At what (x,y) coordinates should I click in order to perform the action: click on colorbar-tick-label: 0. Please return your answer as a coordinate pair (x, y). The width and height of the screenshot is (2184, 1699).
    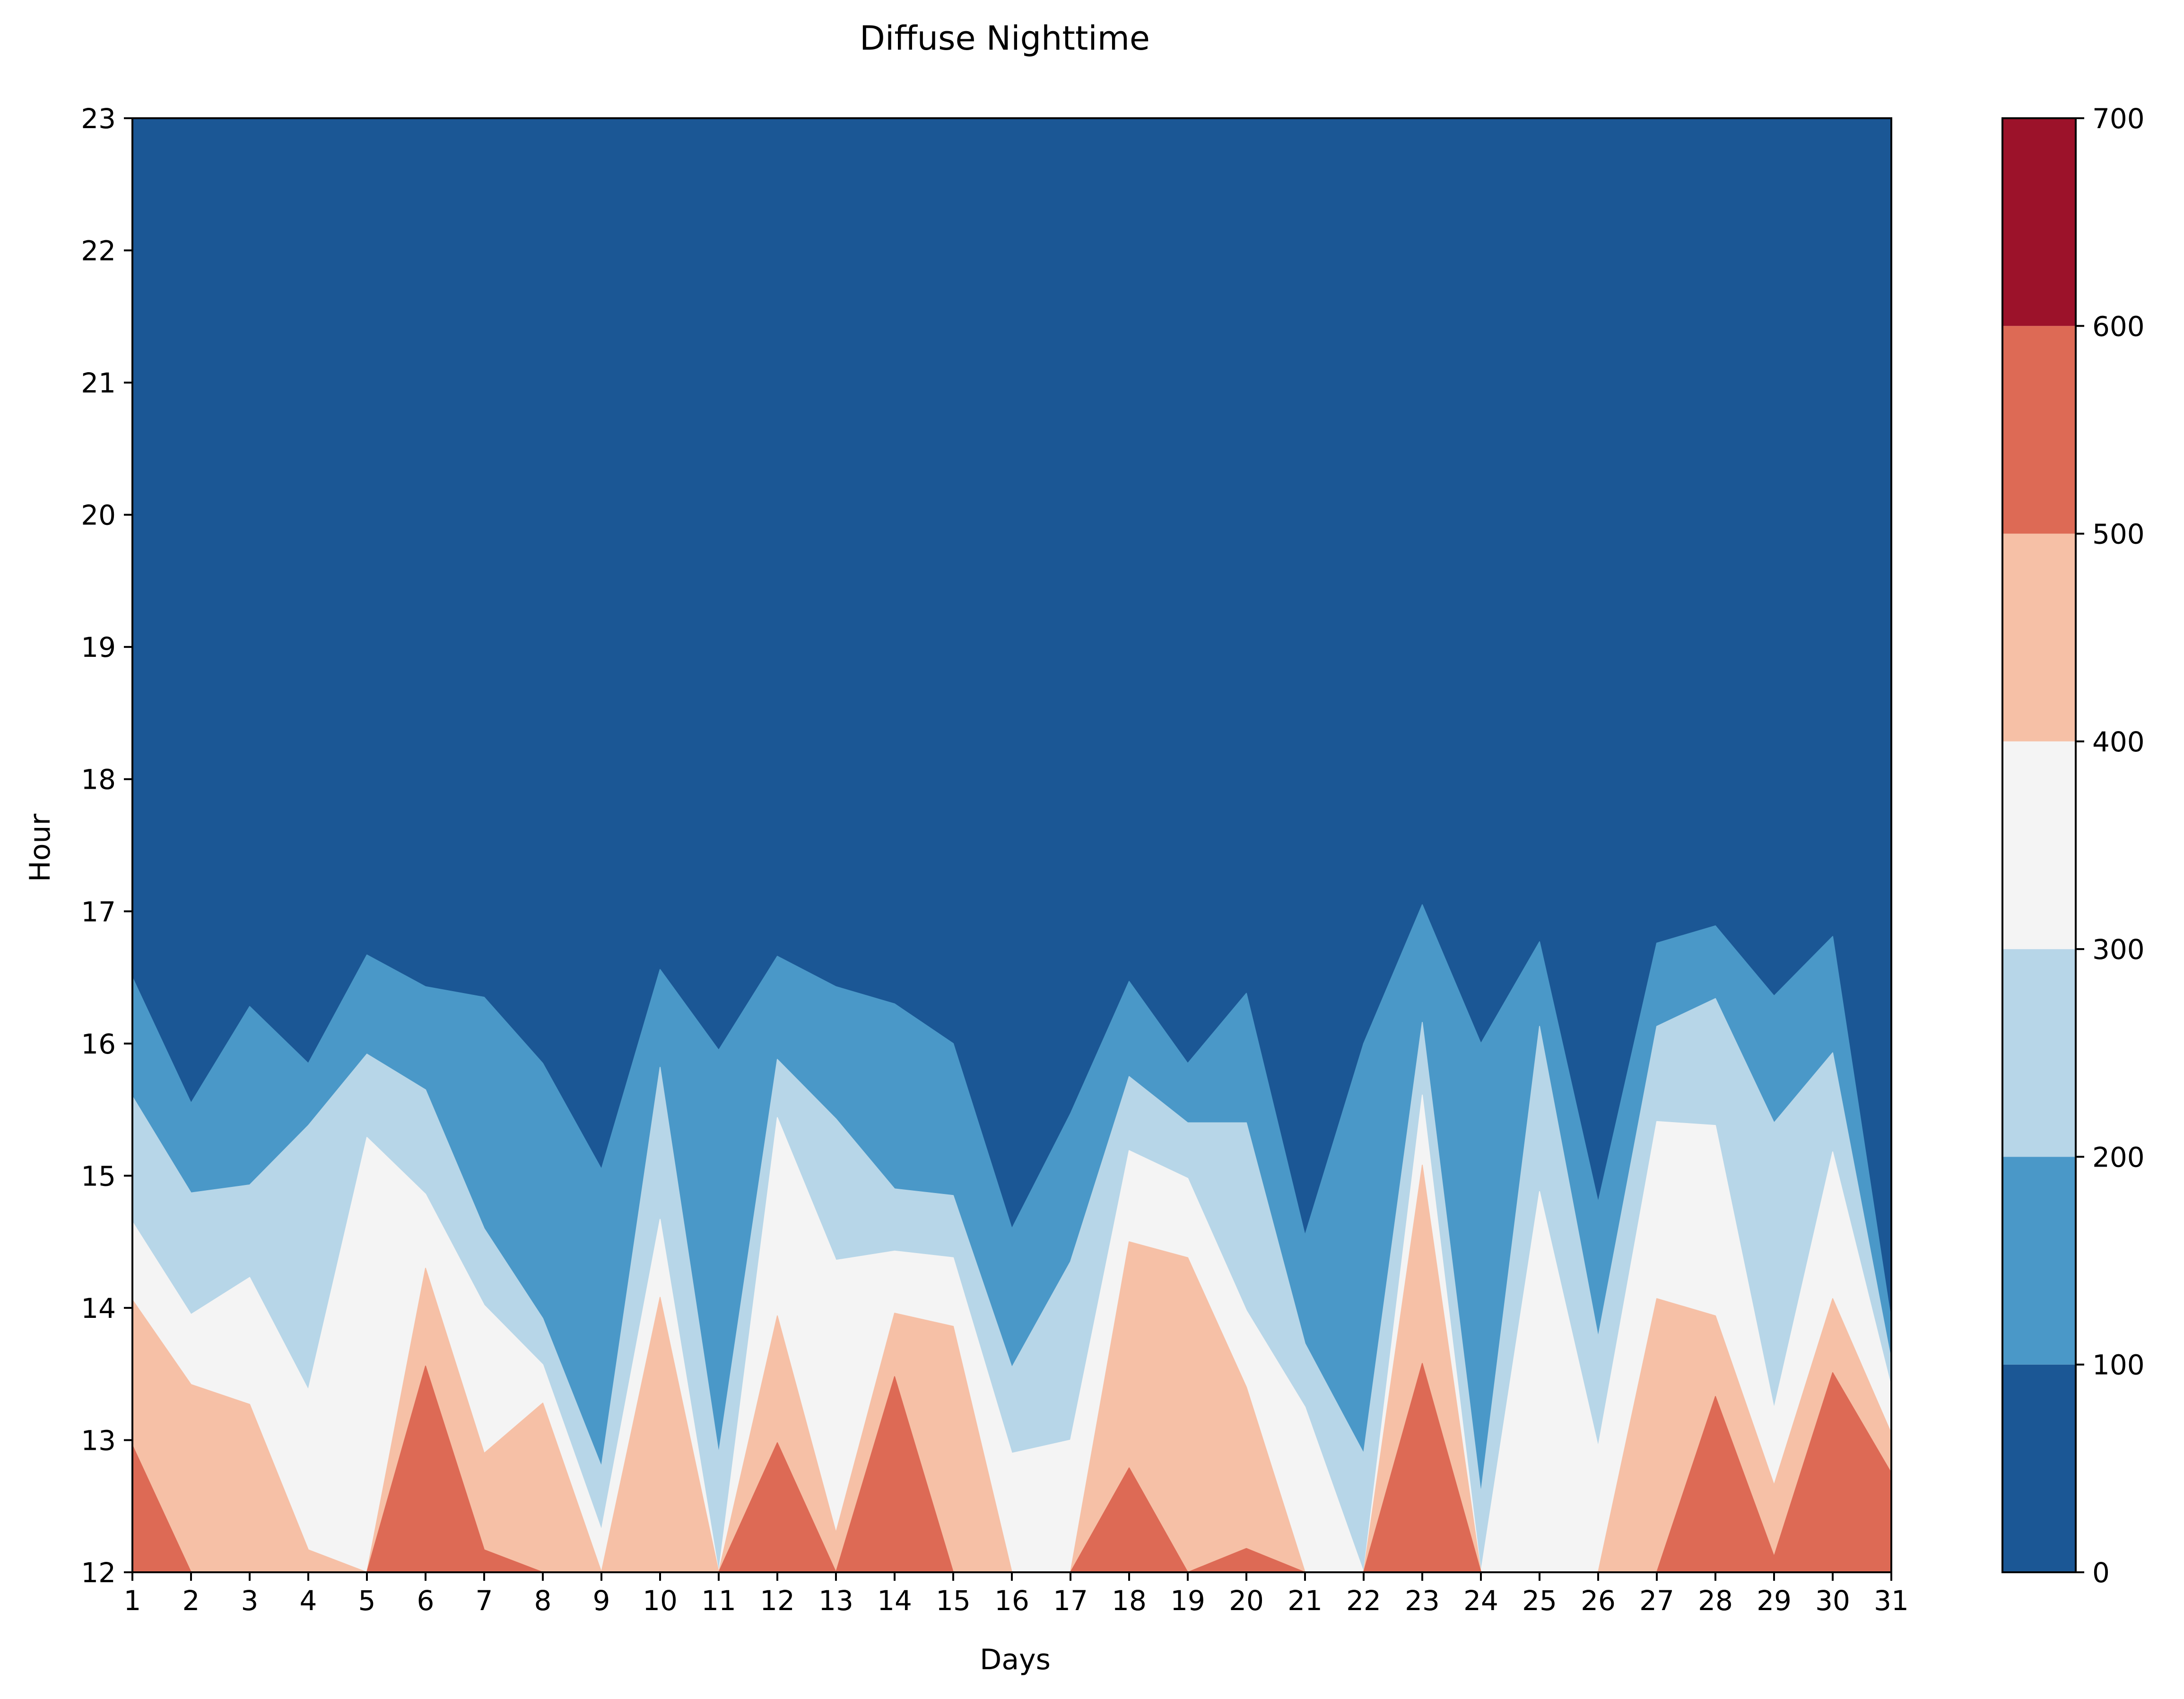
    Looking at the image, I should click on (2101, 1573).